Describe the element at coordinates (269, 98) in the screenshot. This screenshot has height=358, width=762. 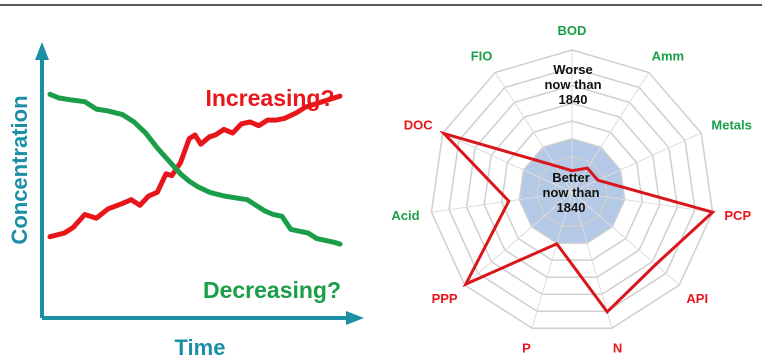
I see `series-label-increasing: Increasing?` at that location.